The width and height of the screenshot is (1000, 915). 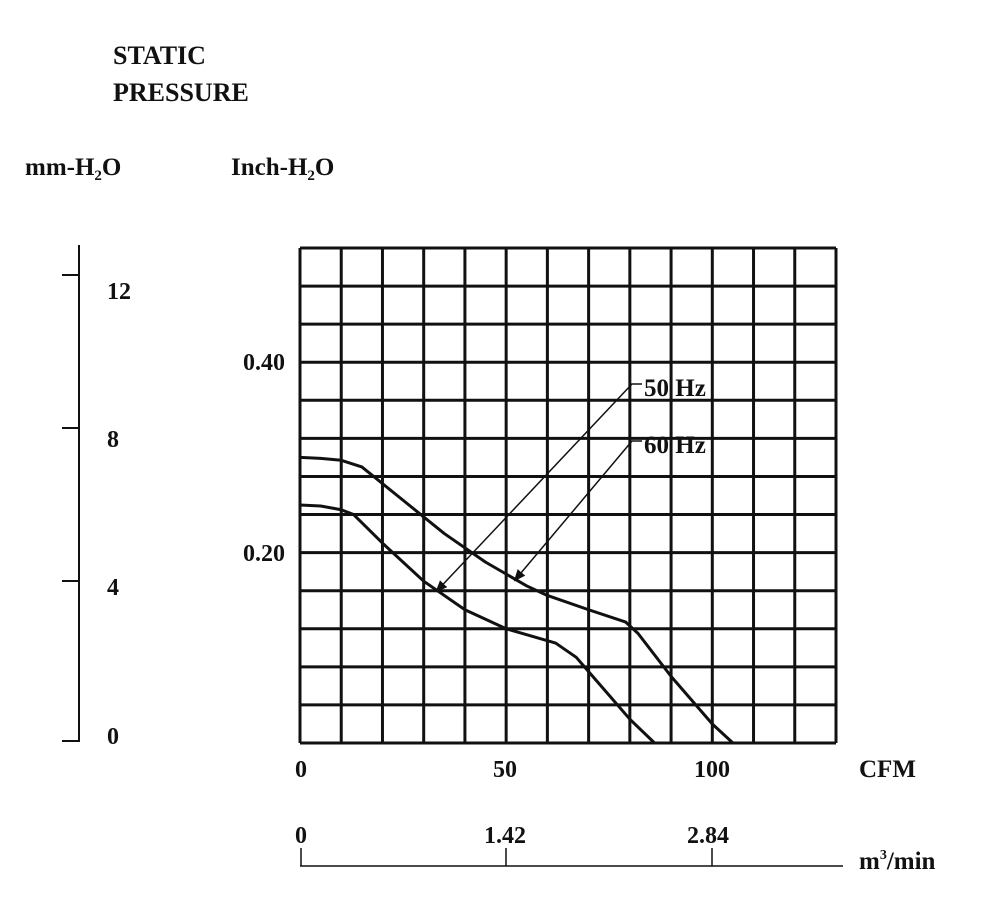 What do you see at coordinates (119, 292) in the screenshot?
I see `y-left-tick-label: 12` at bounding box center [119, 292].